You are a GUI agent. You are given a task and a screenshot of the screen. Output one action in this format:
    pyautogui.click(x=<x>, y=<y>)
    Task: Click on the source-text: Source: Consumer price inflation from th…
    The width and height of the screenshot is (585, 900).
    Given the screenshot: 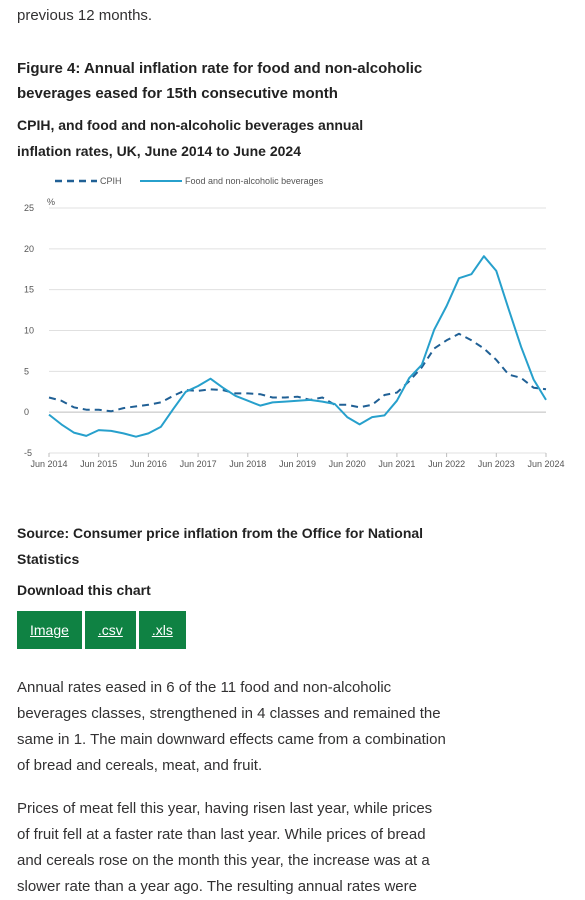 What is the action you would take?
    pyautogui.click(x=220, y=546)
    